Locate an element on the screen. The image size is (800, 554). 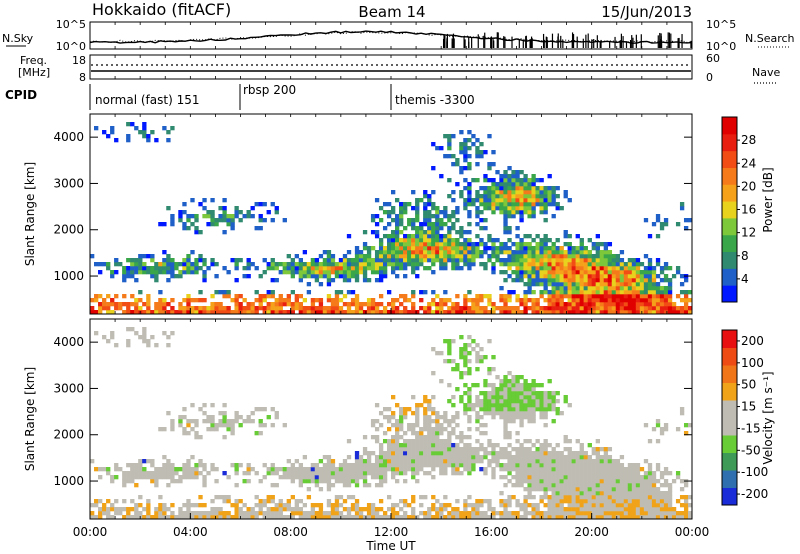
y-tick-label-3: 4000 is located at coordinates (68, 137).